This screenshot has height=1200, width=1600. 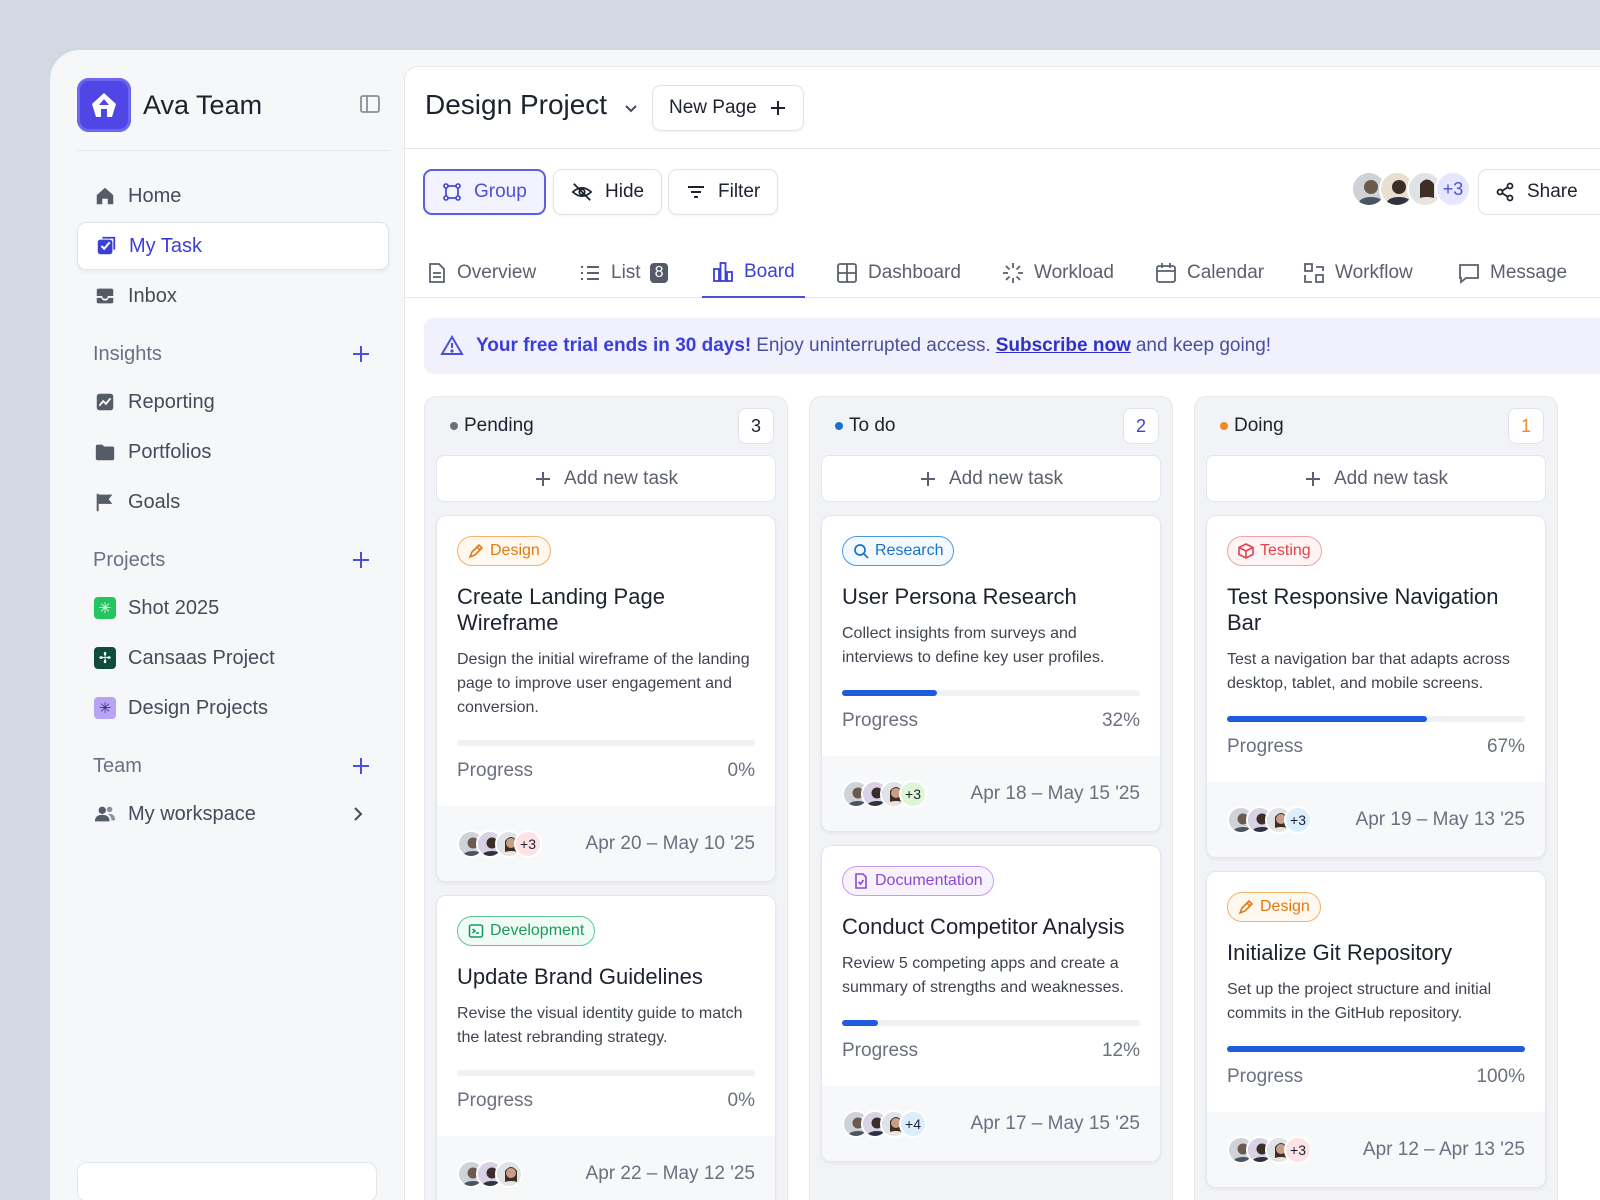 I want to click on trial-end-text: and keep going!, so click(x=1203, y=345).